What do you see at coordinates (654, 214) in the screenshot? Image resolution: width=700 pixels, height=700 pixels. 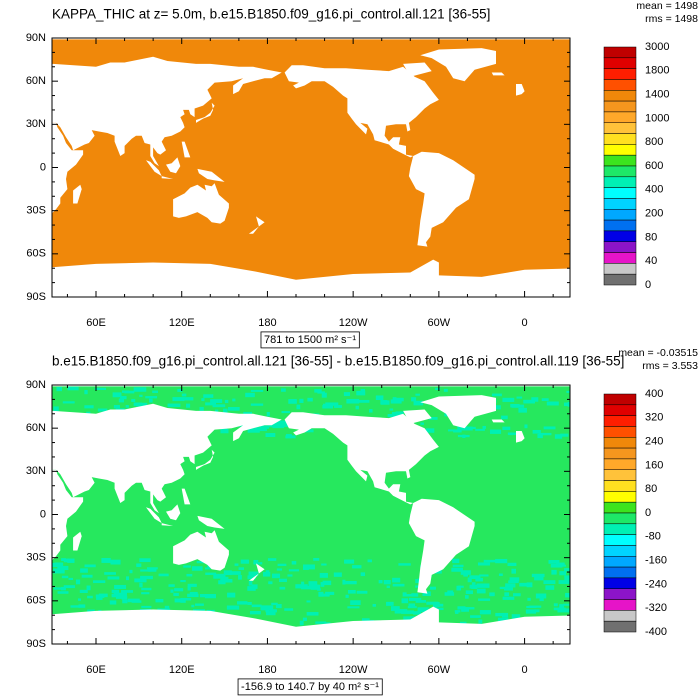 I see `colorbar-label: 200` at bounding box center [654, 214].